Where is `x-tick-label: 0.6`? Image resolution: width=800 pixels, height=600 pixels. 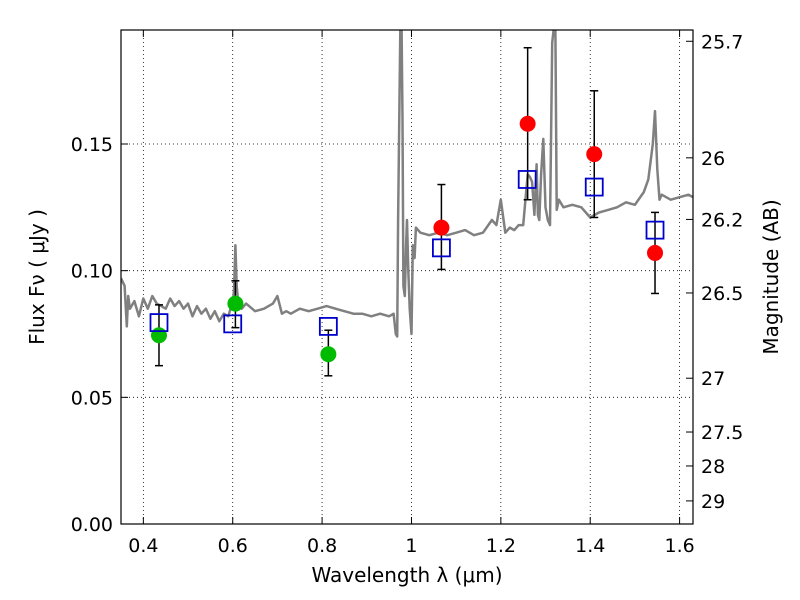 x-tick-label: 0.6 is located at coordinates (233, 546).